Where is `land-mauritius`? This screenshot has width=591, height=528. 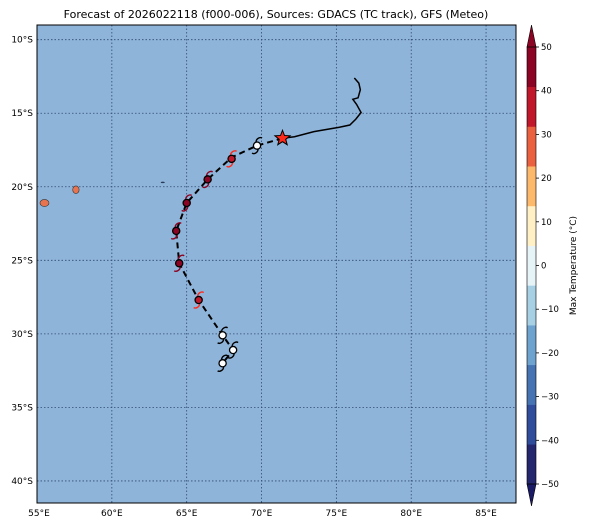
land-mauritius is located at coordinates (76, 189).